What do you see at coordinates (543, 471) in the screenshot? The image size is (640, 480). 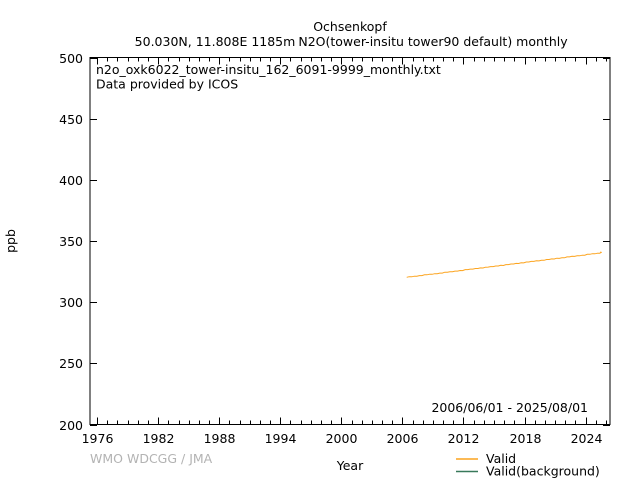 I see `legend-valid-background-label: Valid(background)` at bounding box center [543, 471].